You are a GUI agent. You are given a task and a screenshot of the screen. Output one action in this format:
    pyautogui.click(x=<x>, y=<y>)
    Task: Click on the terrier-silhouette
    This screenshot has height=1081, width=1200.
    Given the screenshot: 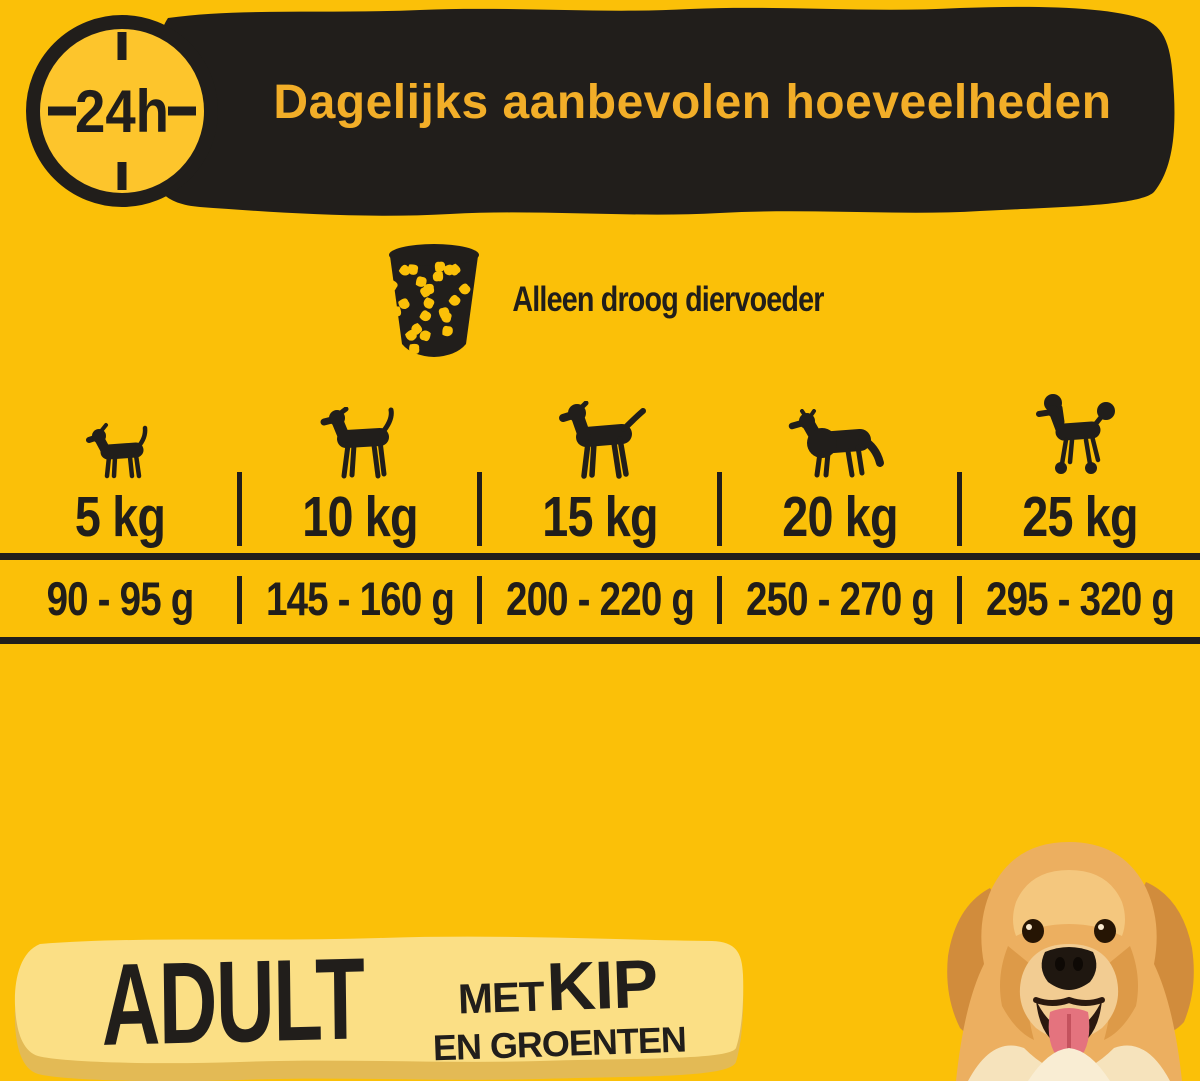 What is the action you would take?
    pyautogui.click(x=357, y=443)
    